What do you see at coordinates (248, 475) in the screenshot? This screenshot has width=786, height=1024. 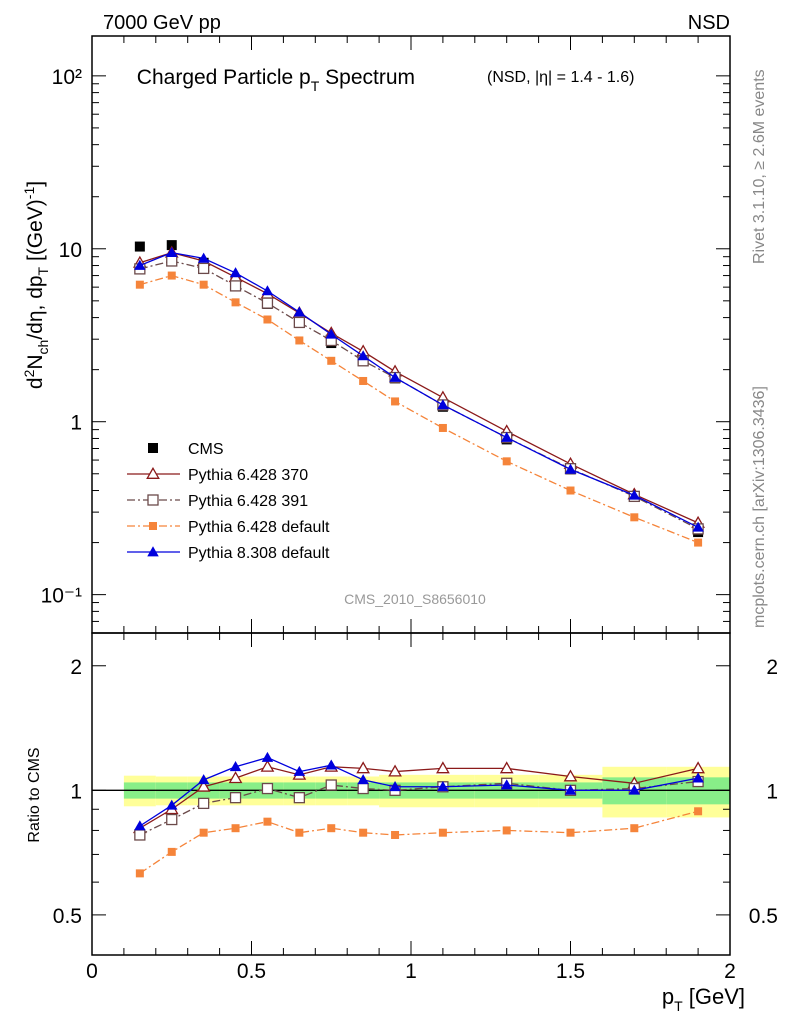 I see `legend-label: Pythia 6.428 370` at bounding box center [248, 475].